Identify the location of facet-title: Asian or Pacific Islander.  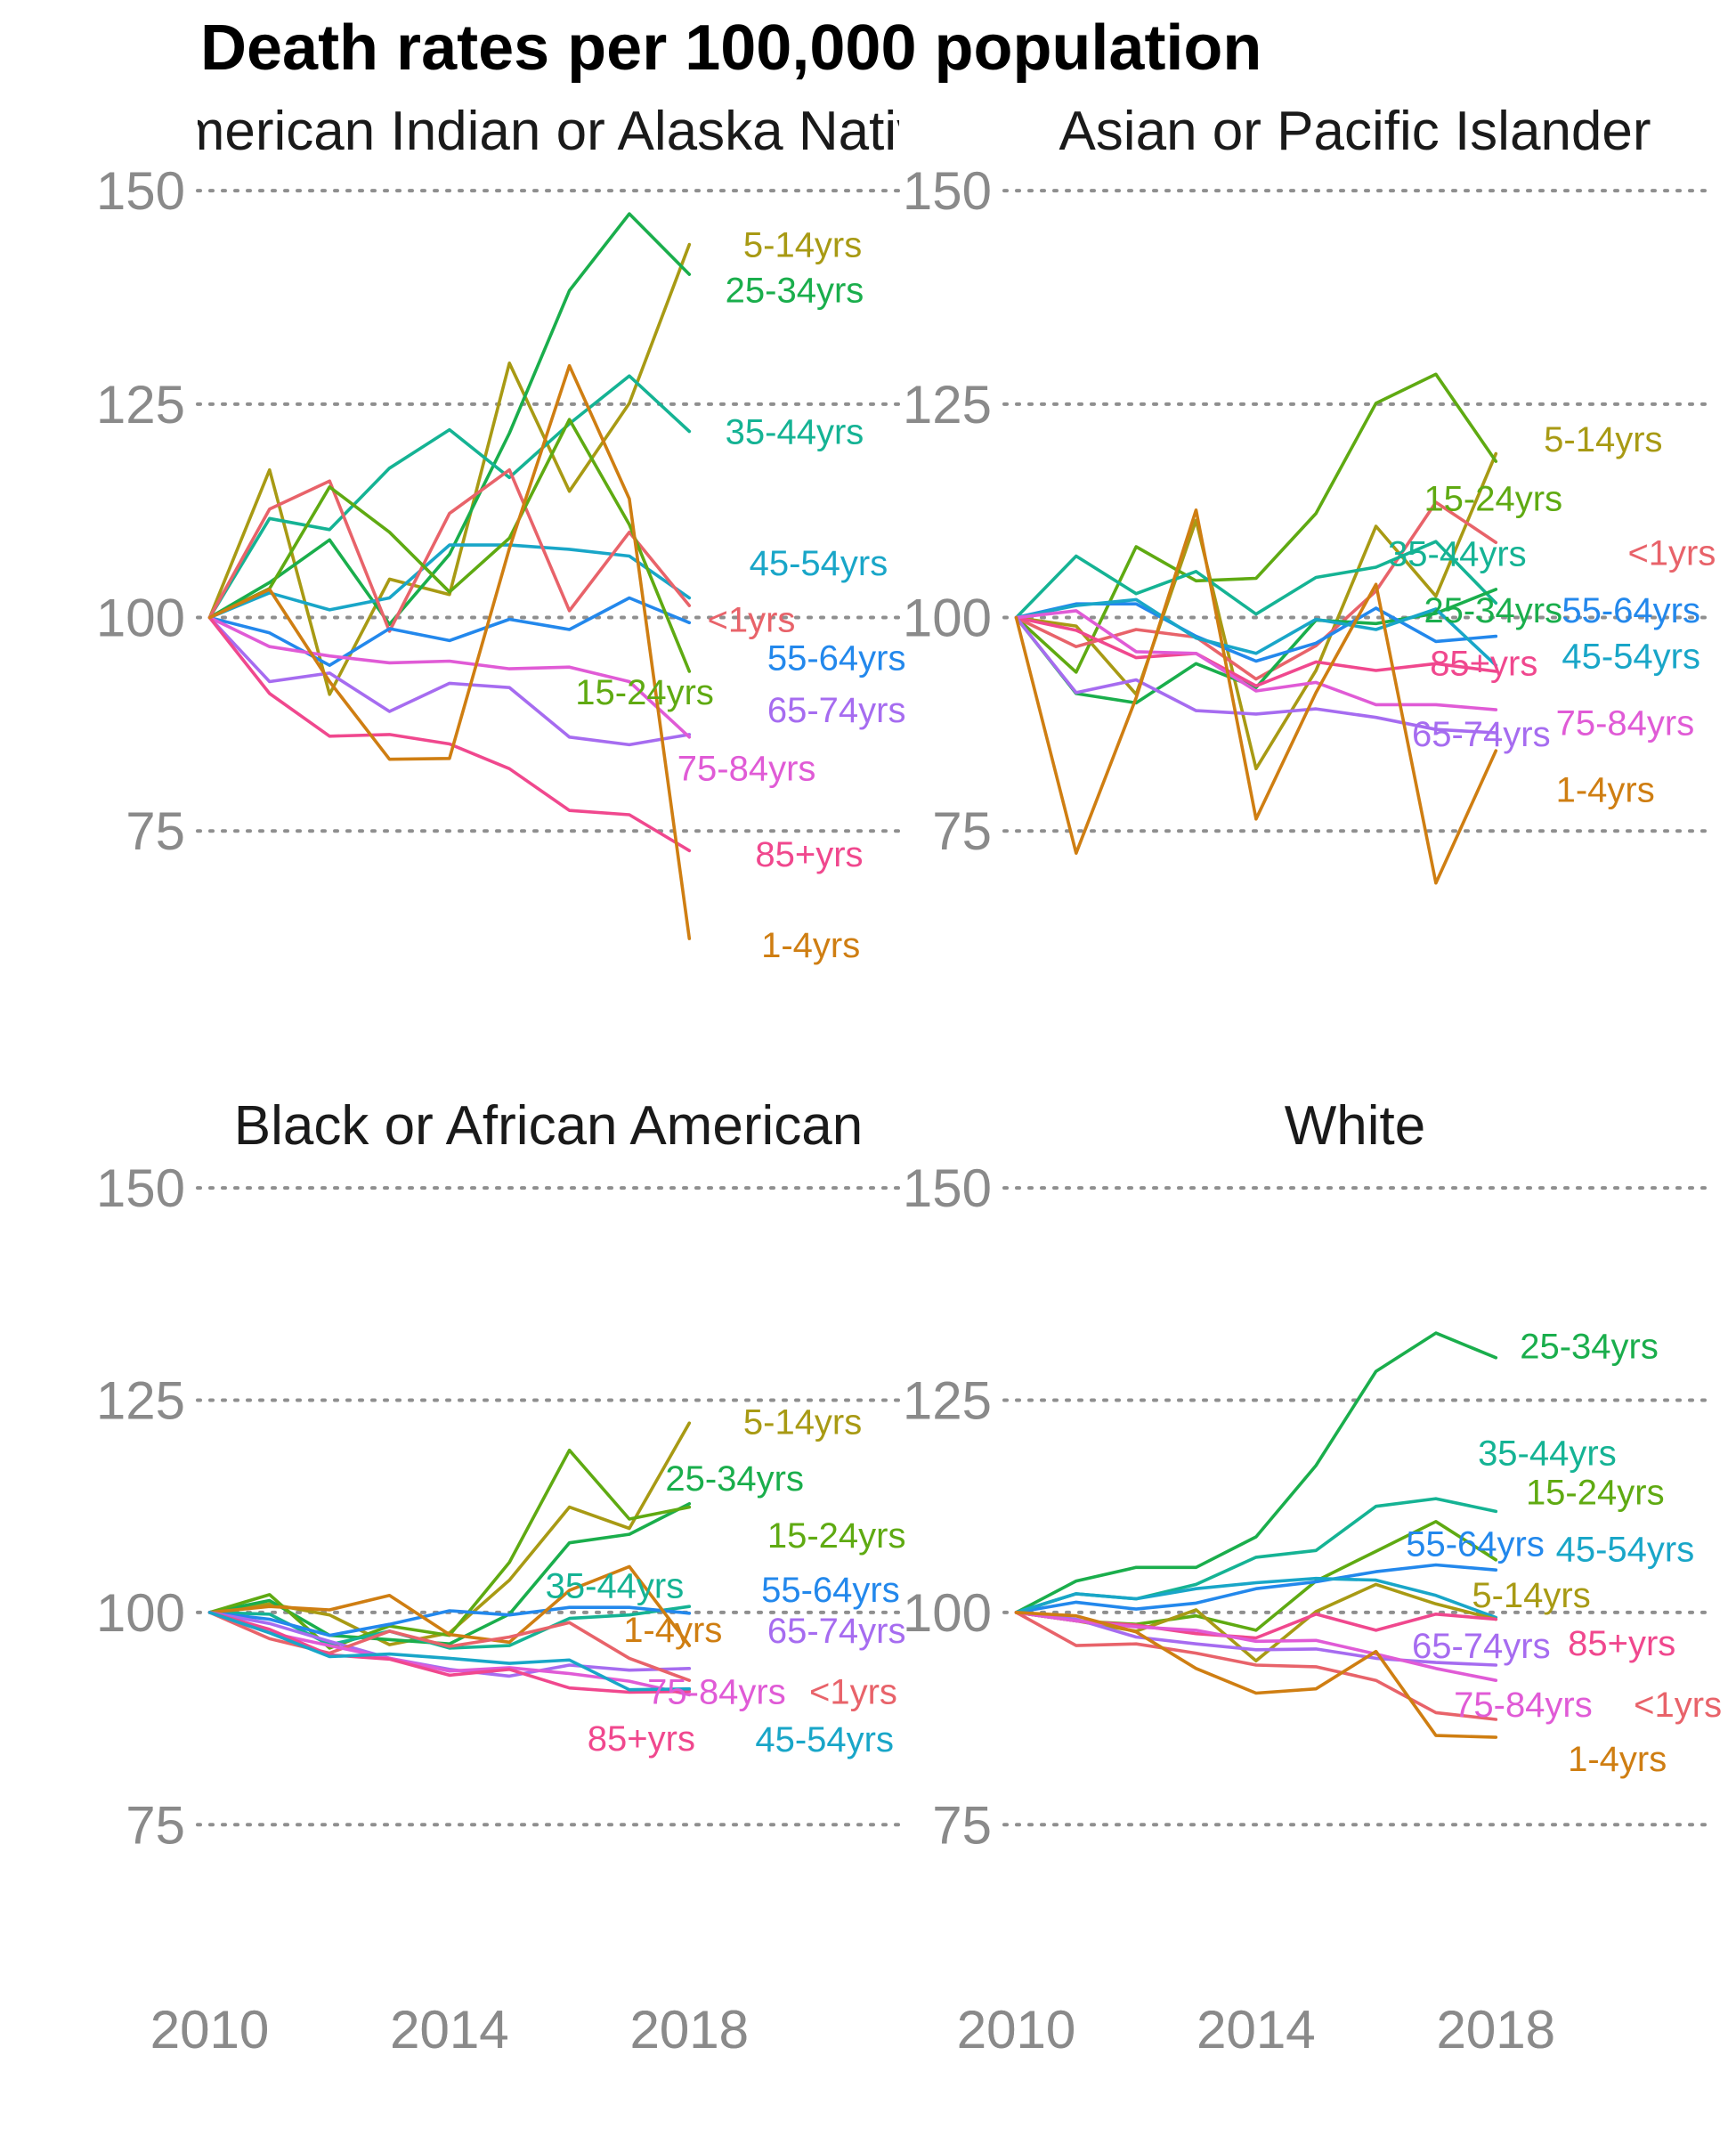
(1355, 131).